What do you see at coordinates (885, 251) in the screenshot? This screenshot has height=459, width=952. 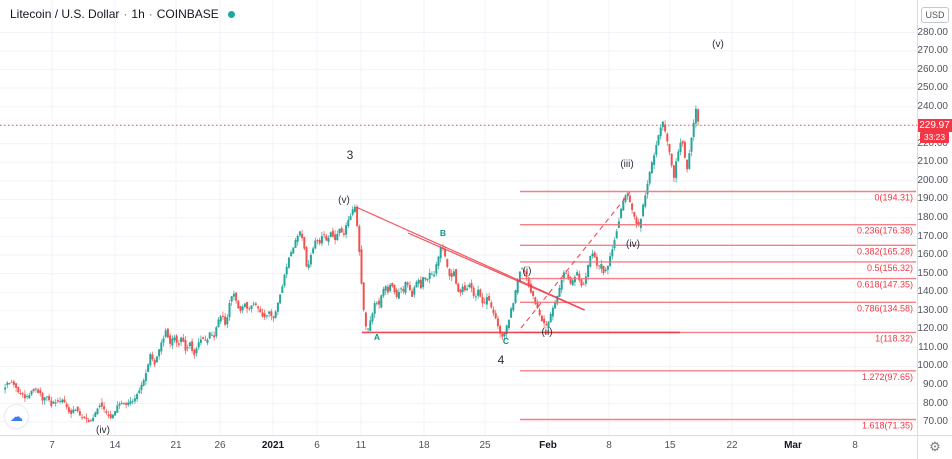 I see `fib-level-label: 0.382(165.28)` at bounding box center [885, 251].